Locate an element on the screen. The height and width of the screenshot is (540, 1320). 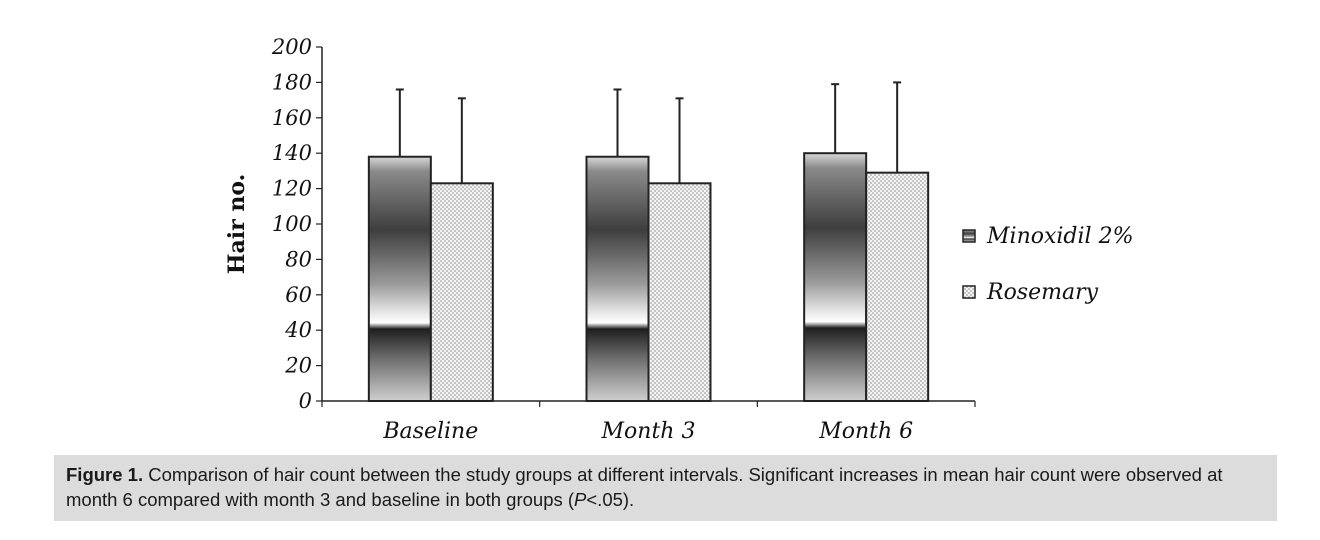
caption-label: Figure 1. is located at coordinates (105, 474).